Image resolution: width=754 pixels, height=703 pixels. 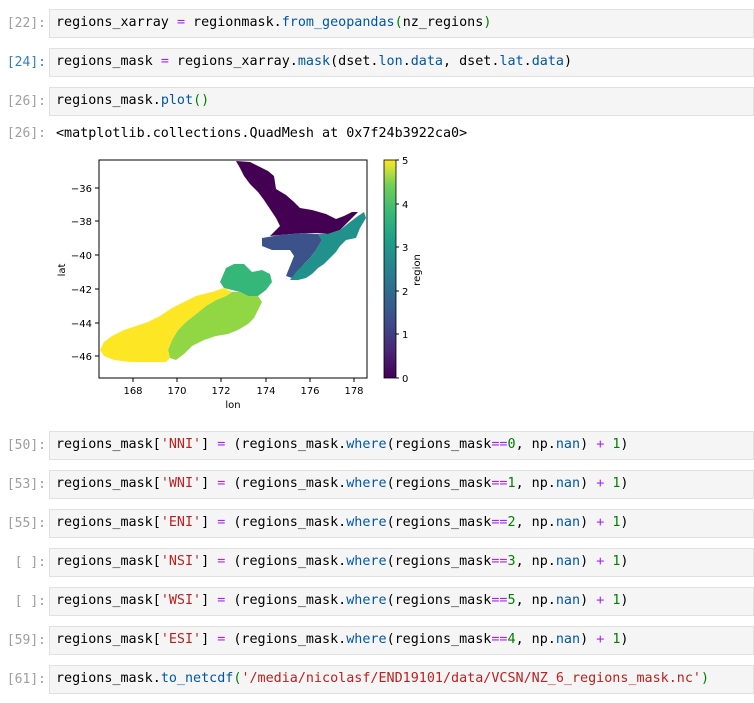 What do you see at coordinates (233, 261) in the screenshot?
I see `region-shapes` at bounding box center [233, 261].